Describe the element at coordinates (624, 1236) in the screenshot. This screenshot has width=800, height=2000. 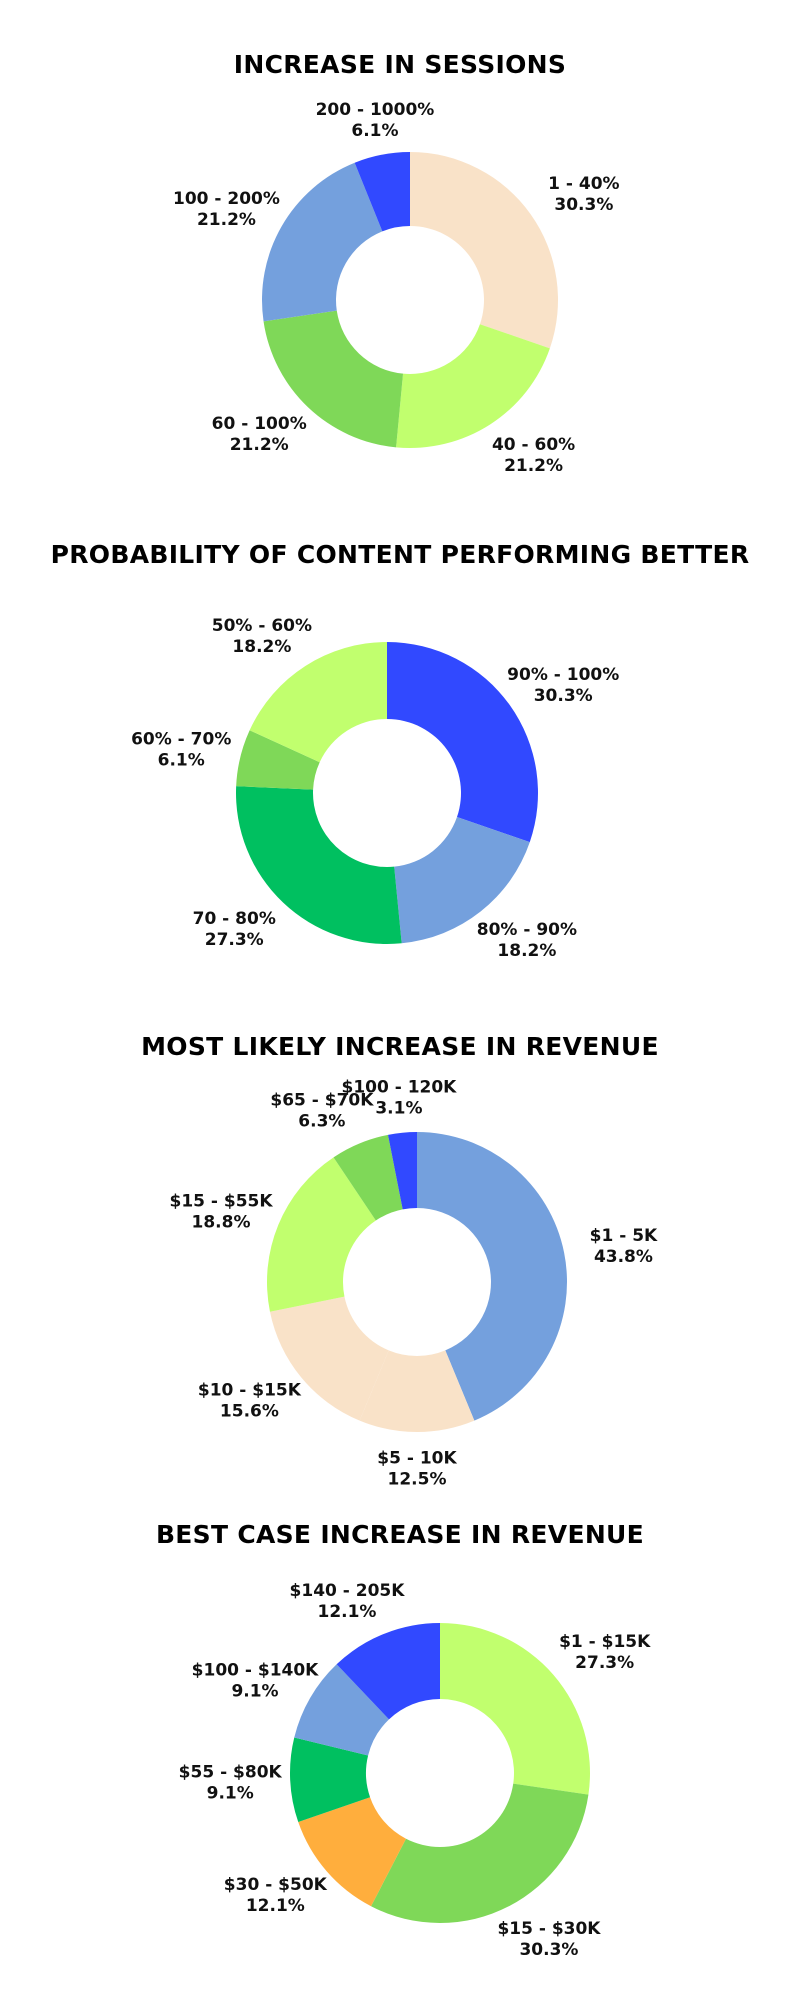
I see `slice-range-label: $1 - 5K` at that location.